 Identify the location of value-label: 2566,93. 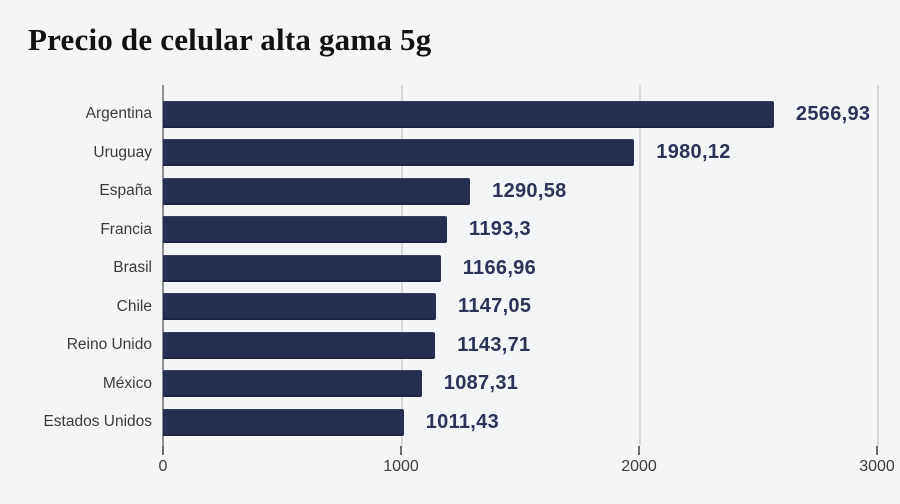
(833, 113).